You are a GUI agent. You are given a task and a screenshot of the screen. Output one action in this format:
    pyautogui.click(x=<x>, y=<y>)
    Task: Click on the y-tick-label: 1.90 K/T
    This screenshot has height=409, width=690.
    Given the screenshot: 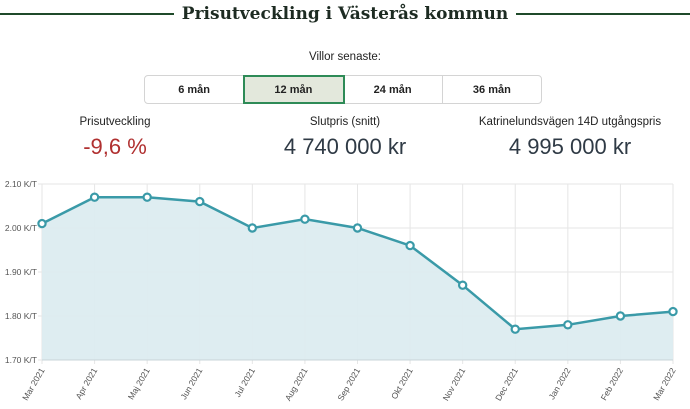 What is the action you would take?
    pyautogui.click(x=21, y=272)
    